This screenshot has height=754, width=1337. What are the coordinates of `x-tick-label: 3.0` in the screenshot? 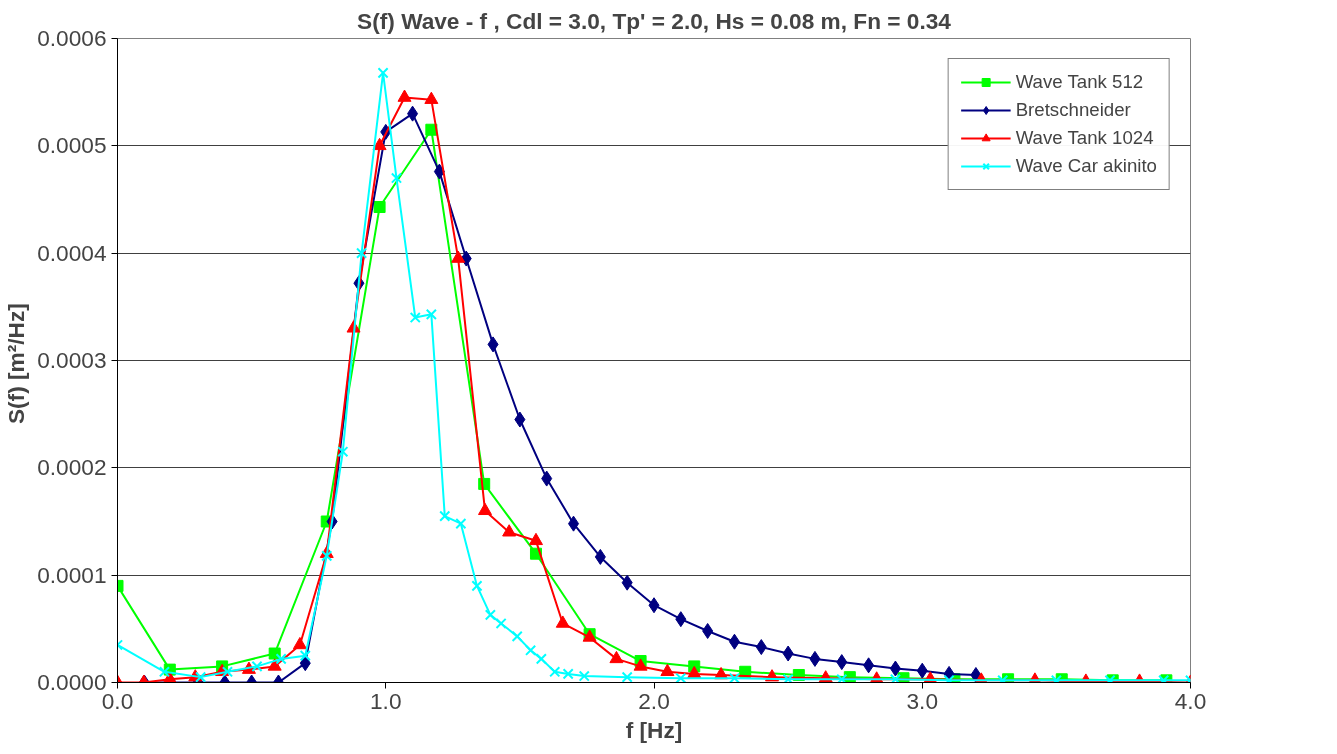 It's located at (922, 700).